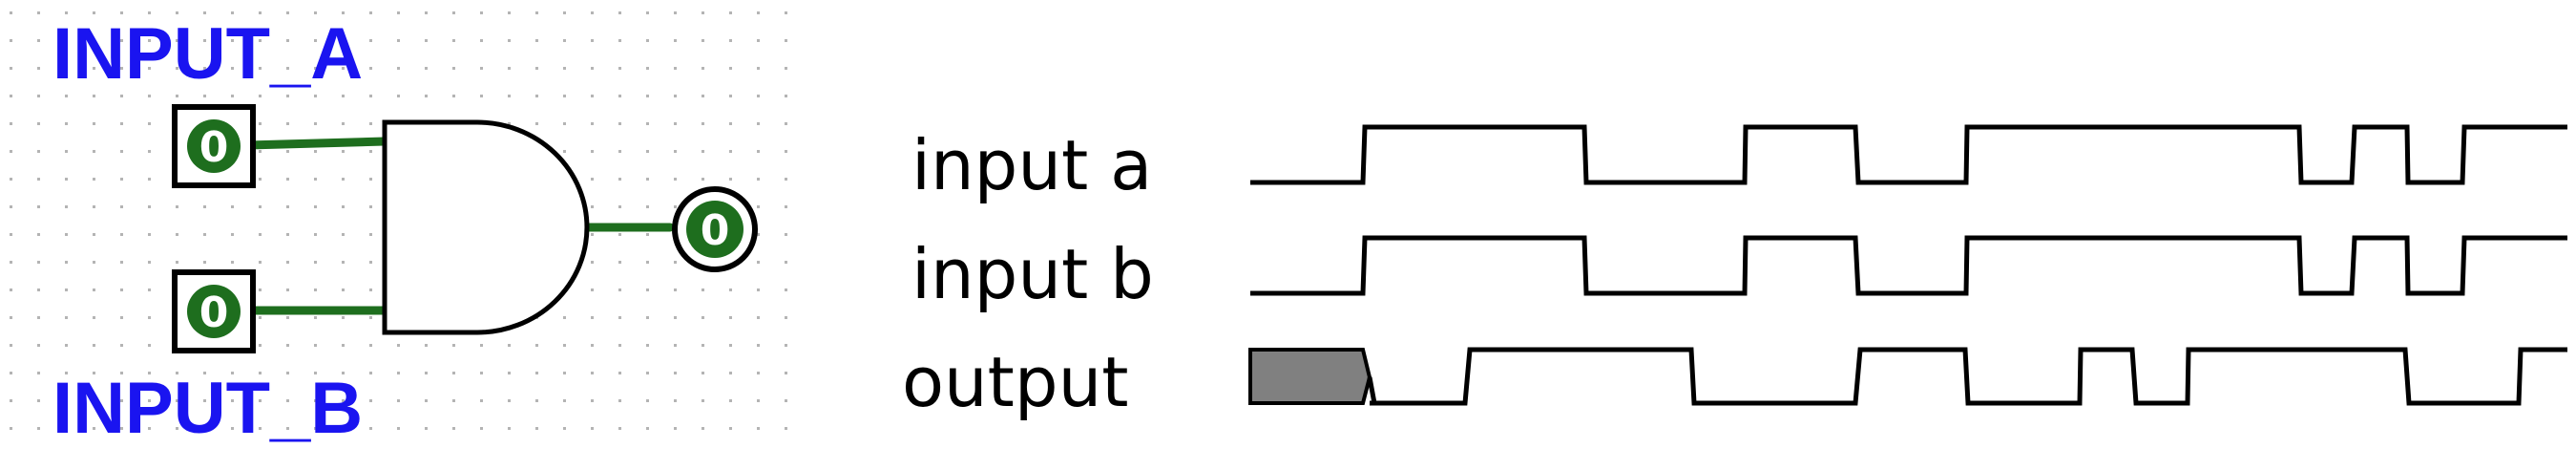  I want to click on wire-input-a, so click(316, 143).